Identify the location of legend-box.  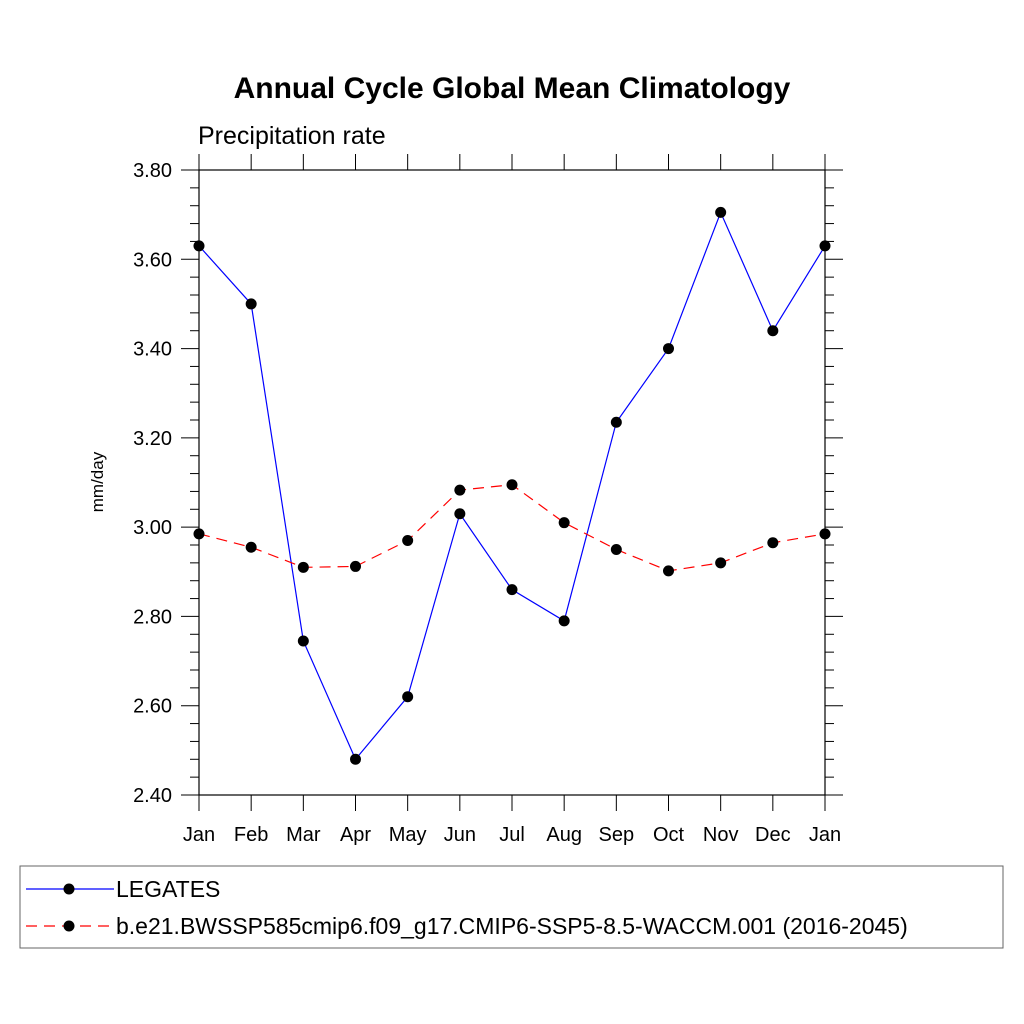
(511, 907).